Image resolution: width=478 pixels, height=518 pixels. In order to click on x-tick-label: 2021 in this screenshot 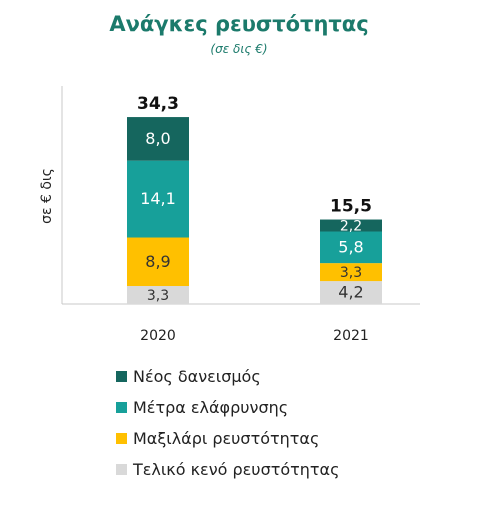, I will do `click(351, 336)`.